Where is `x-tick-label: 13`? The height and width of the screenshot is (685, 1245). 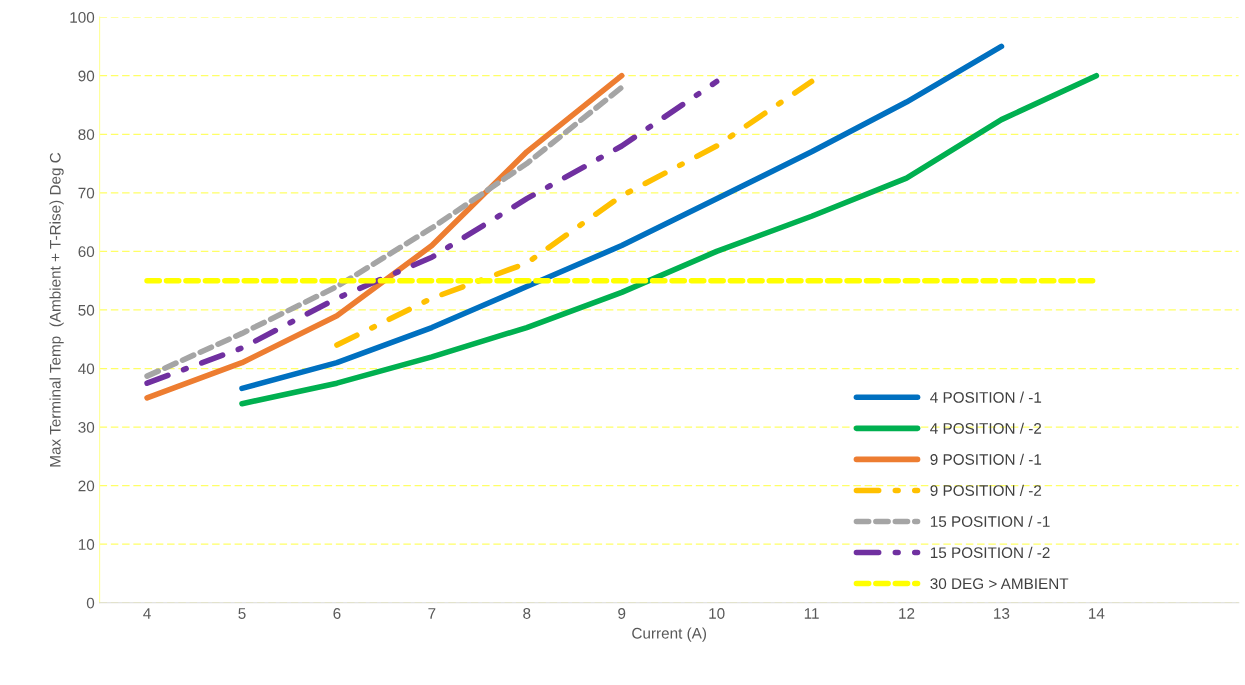 x-tick-label: 13 is located at coordinates (1002, 613).